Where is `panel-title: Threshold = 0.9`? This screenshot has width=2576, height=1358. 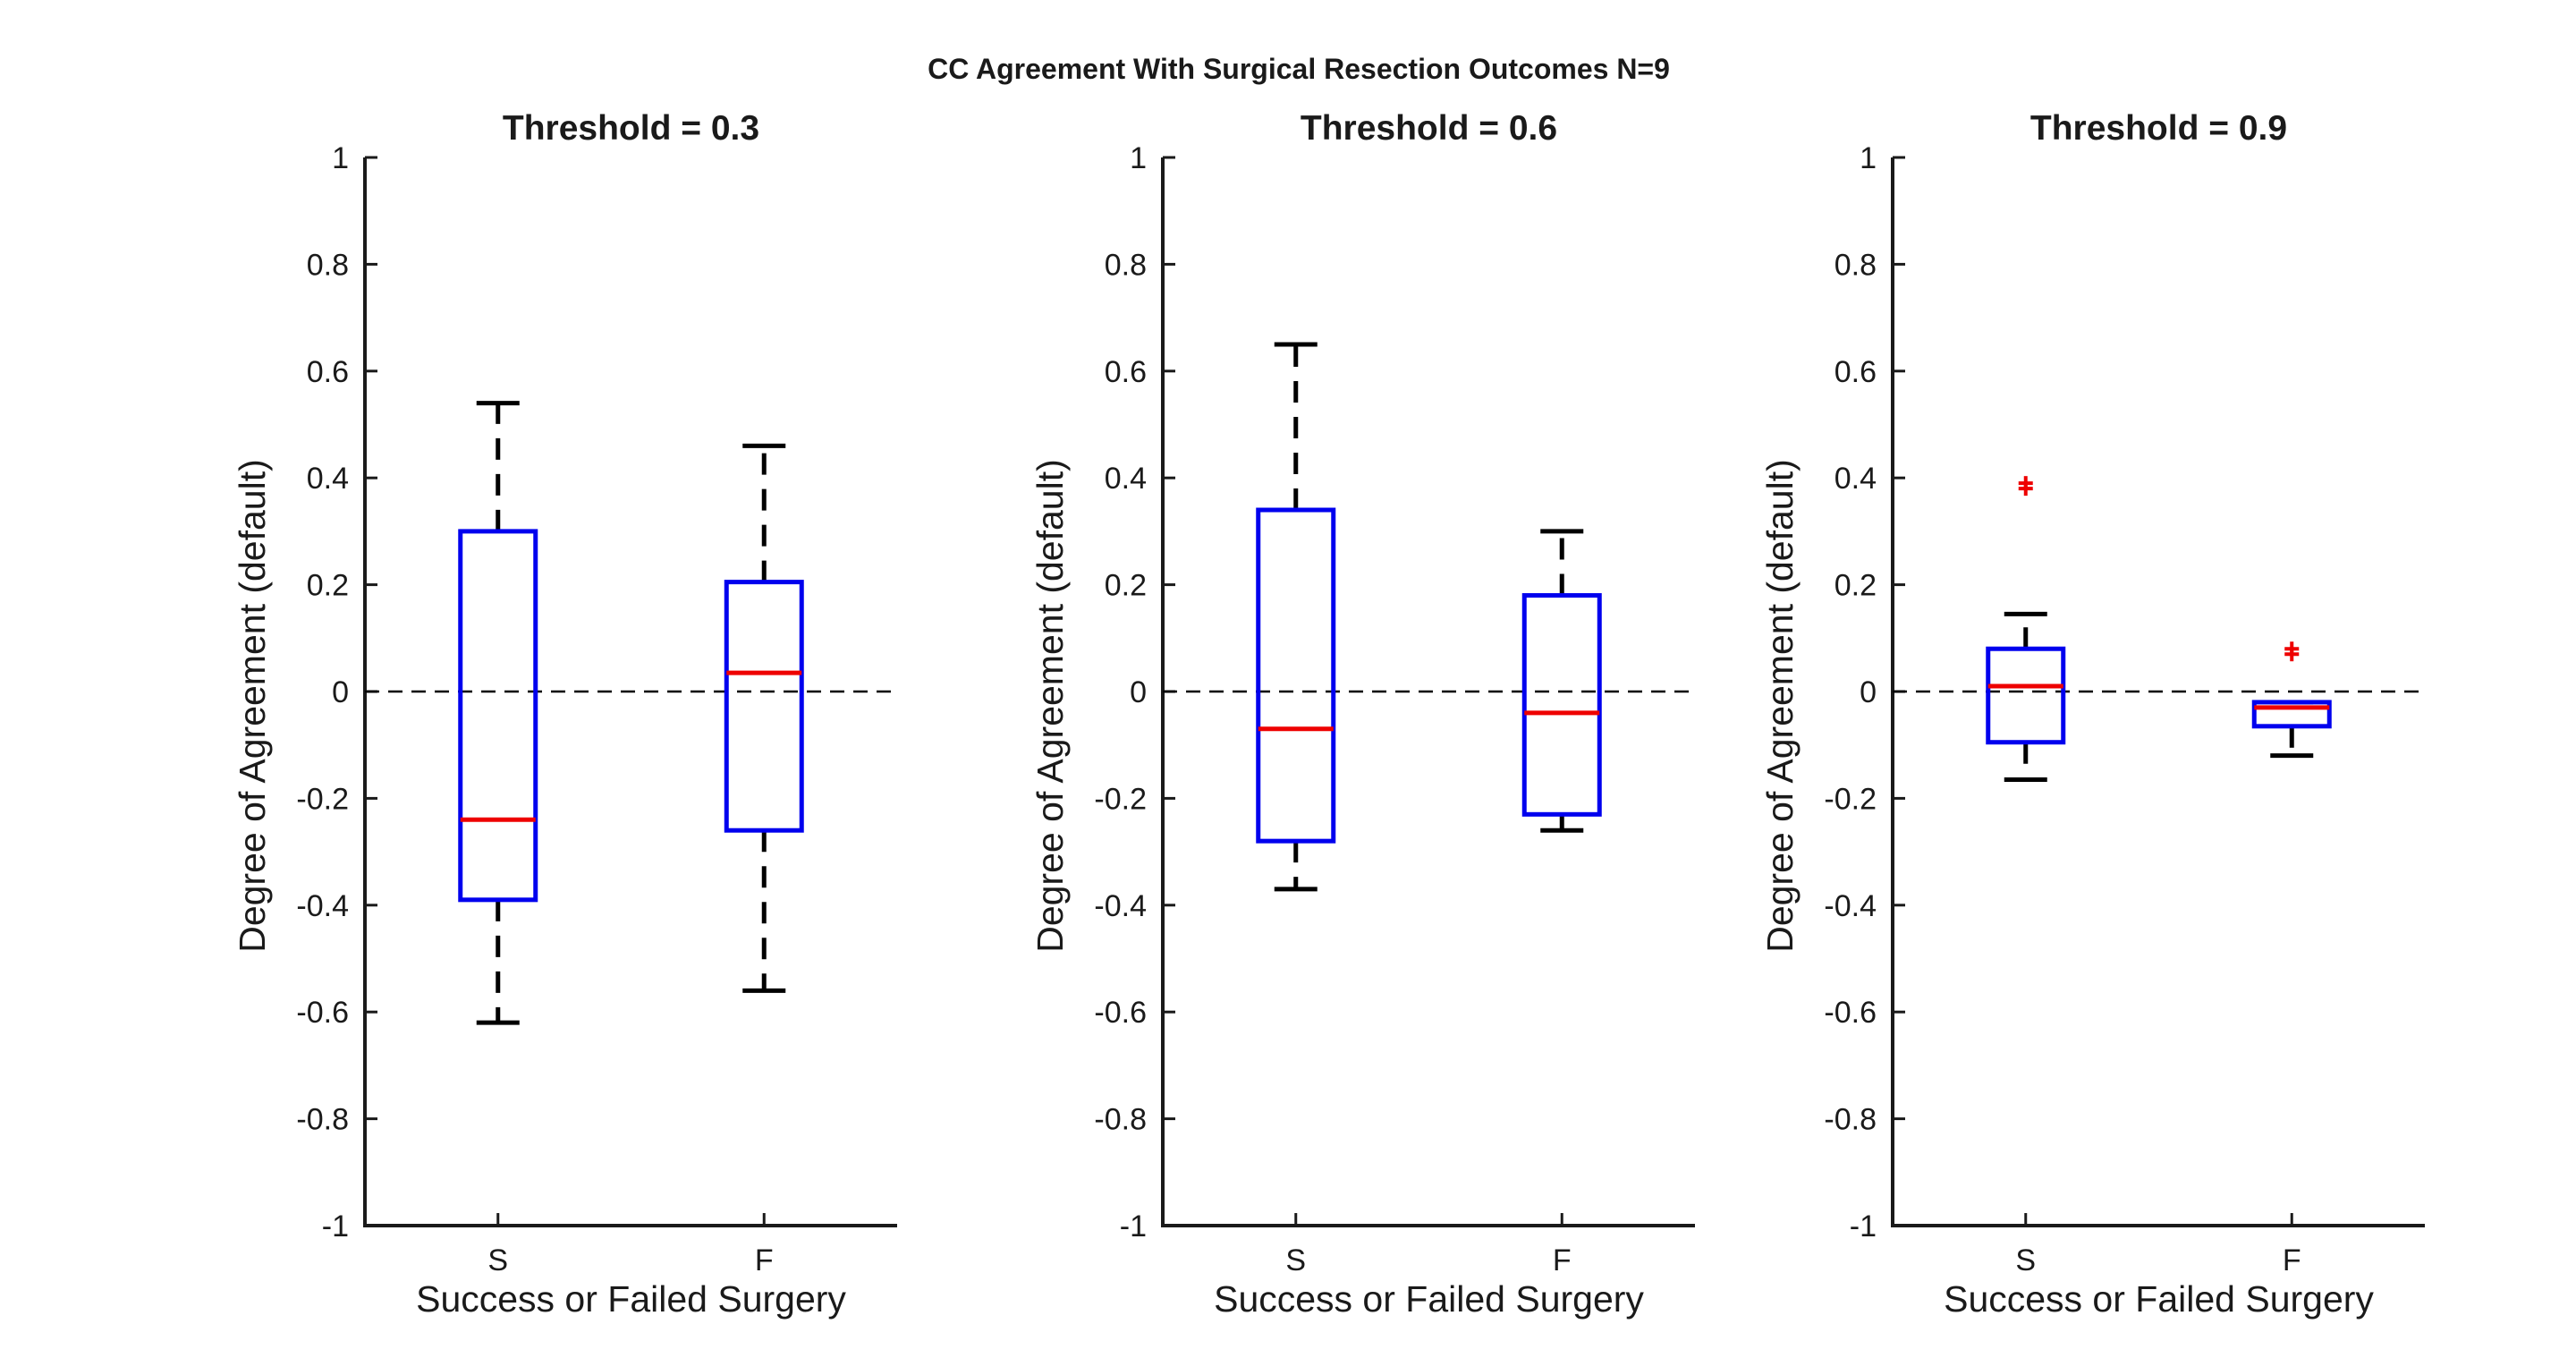 panel-title: Threshold = 0.9 is located at coordinates (2158, 128).